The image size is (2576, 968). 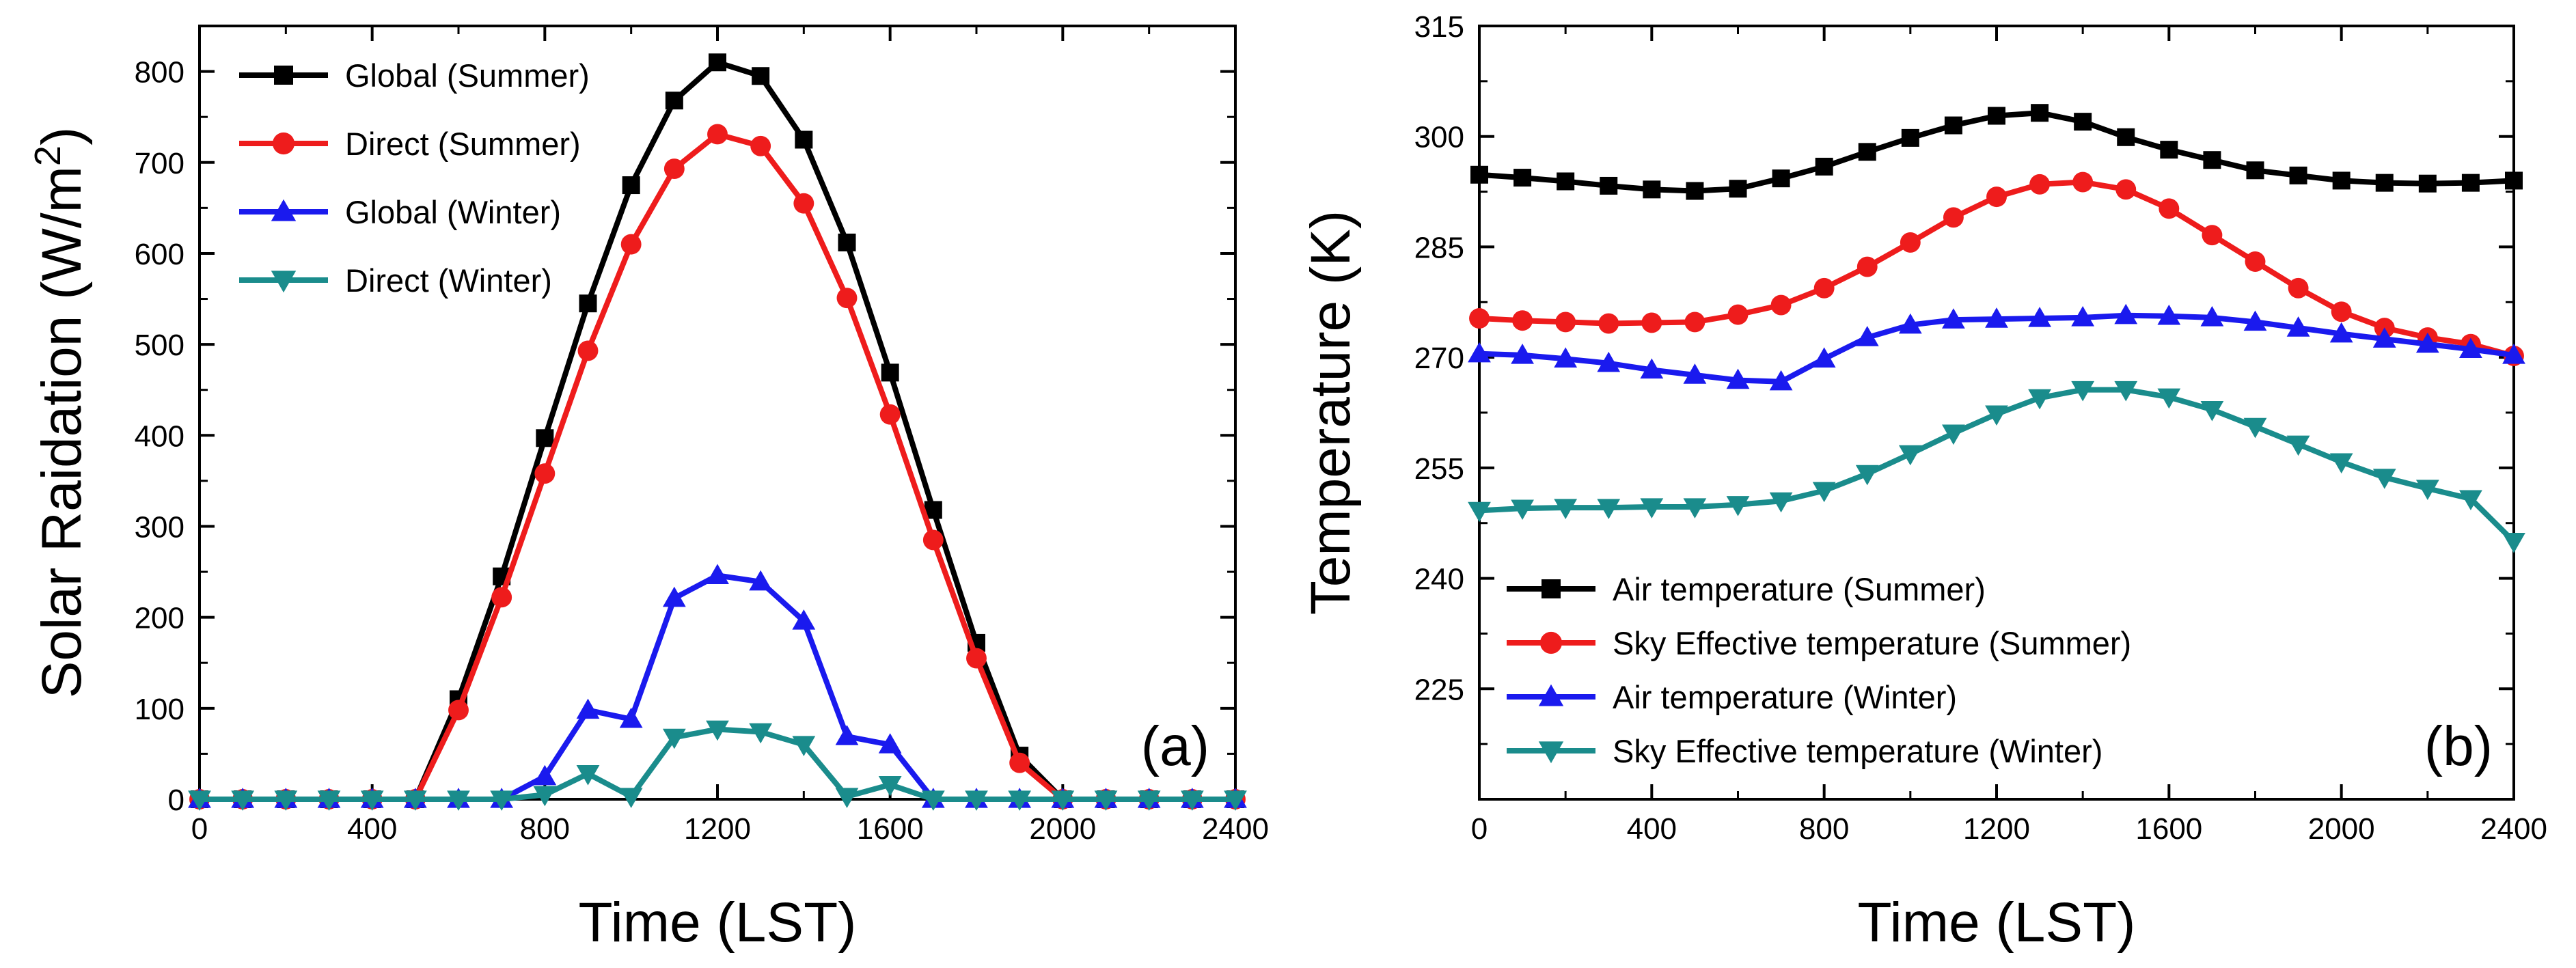 I want to click on x-tick-label-b: 400, so click(x=1652, y=829).